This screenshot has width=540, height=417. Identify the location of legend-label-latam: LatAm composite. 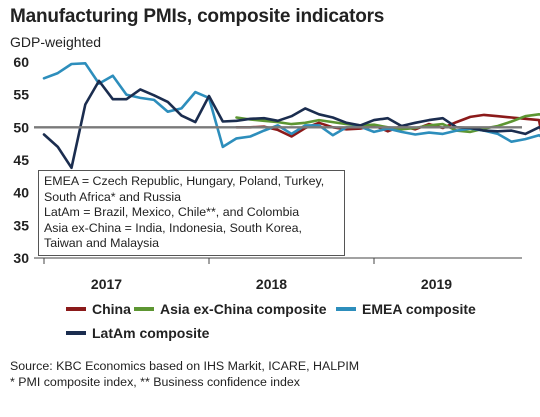
(151, 333).